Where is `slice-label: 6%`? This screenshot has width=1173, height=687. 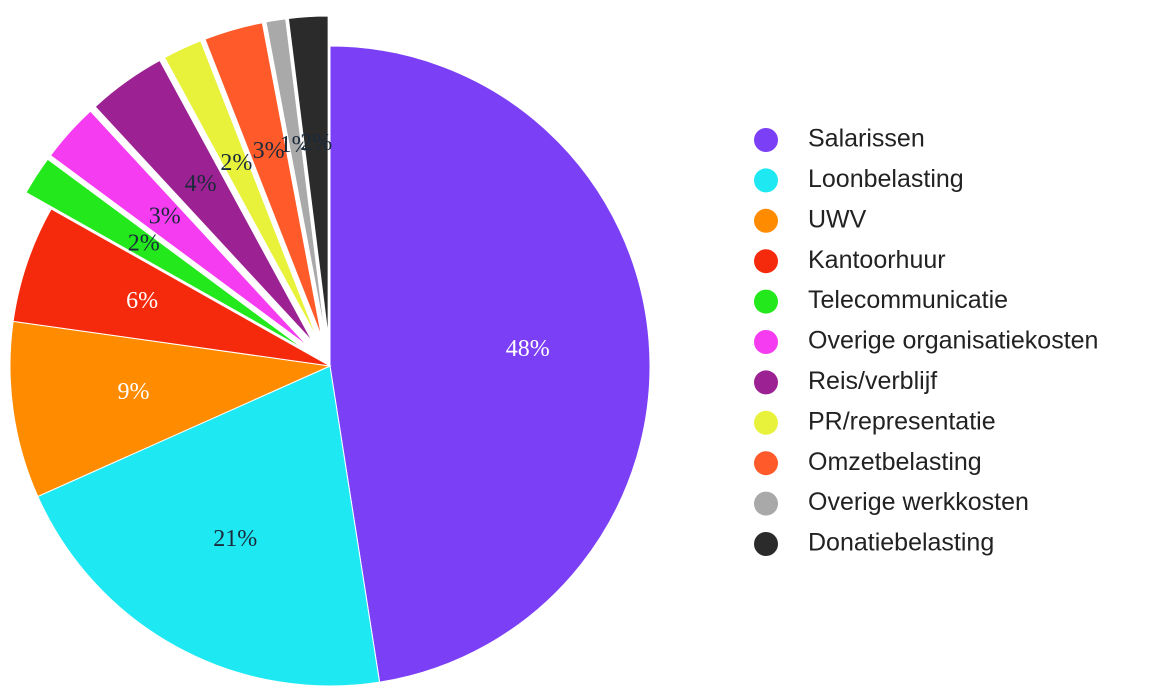 slice-label: 6% is located at coordinates (142, 301).